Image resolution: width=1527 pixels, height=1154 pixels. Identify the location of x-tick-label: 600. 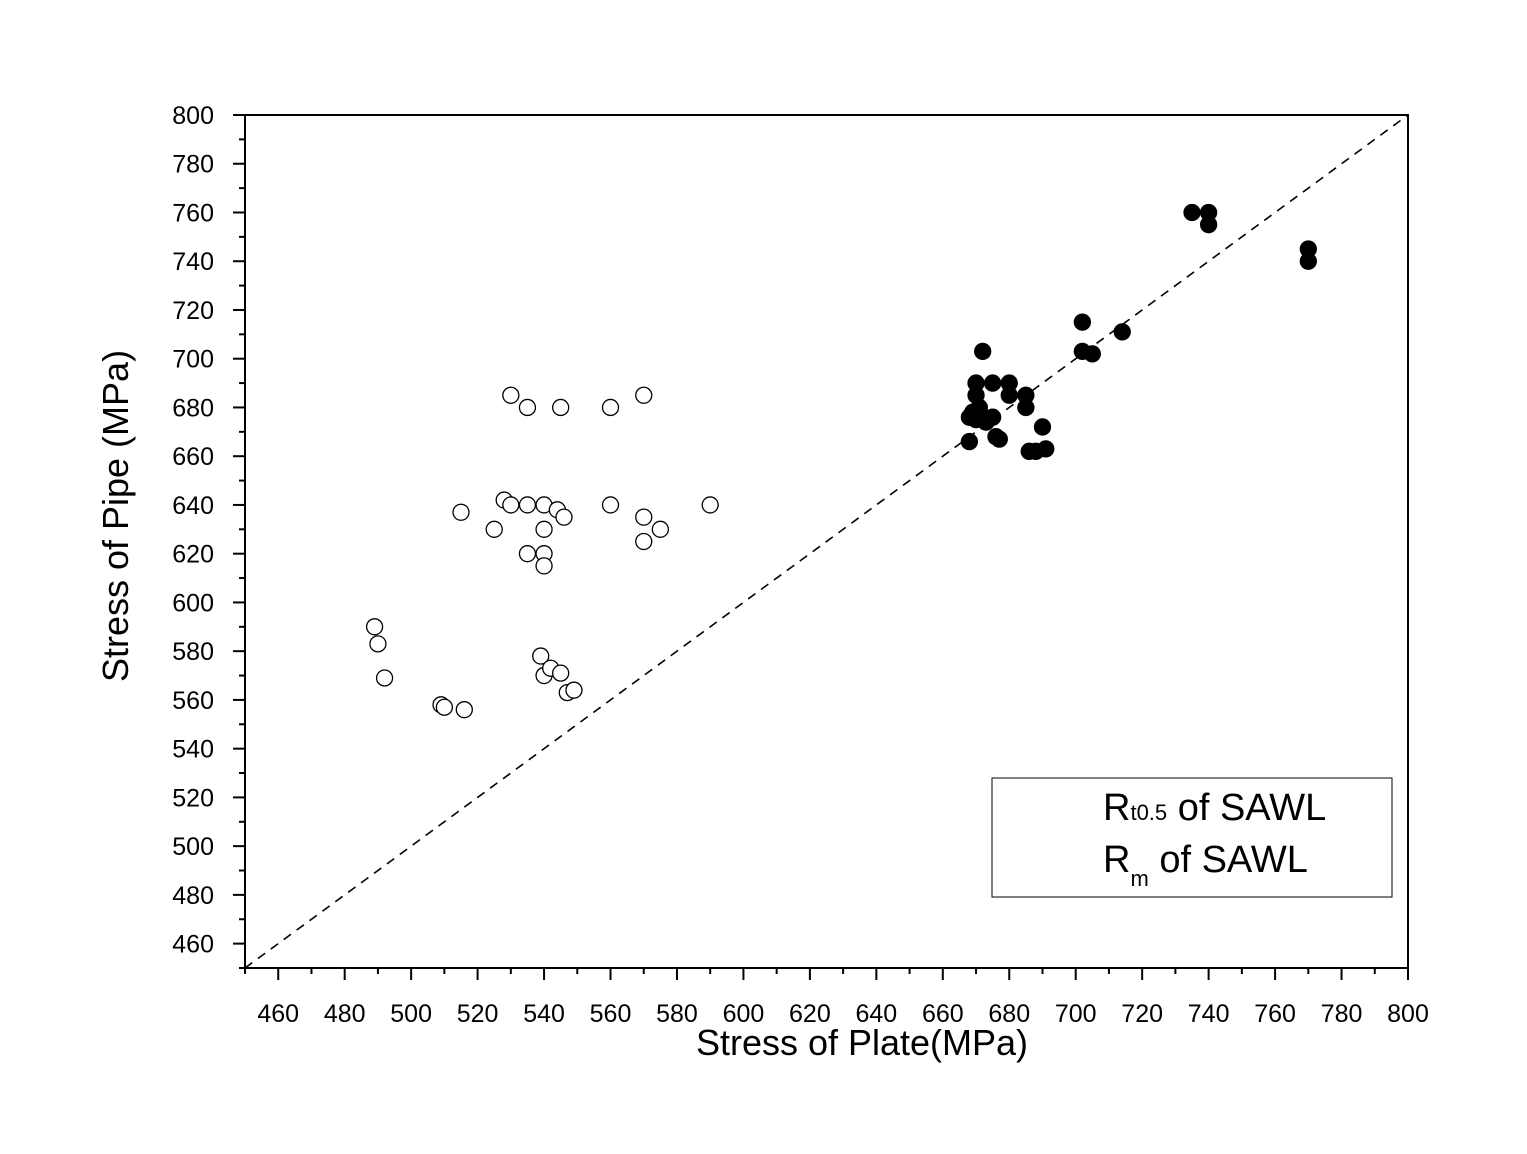
(744, 1014).